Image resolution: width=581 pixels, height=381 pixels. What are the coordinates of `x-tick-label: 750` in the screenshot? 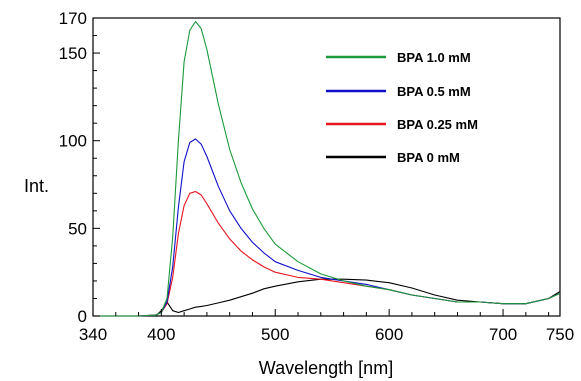 It's located at (560, 334).